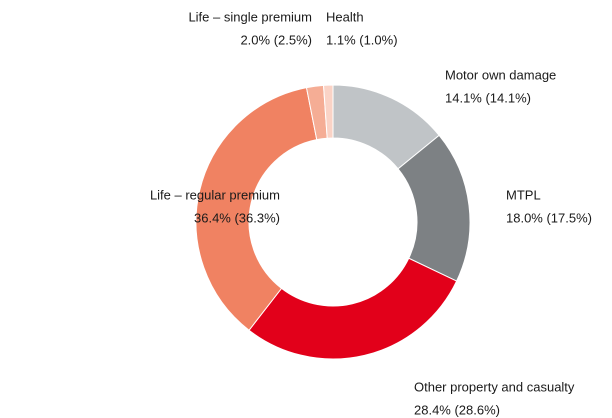 The width and height of the screenshot is (612, 418). What do you see at coordinates (457, 409) in the screenshot?
I see `slice-value-label: 28.4% (28.6%)` at bounding box center [457, 409].